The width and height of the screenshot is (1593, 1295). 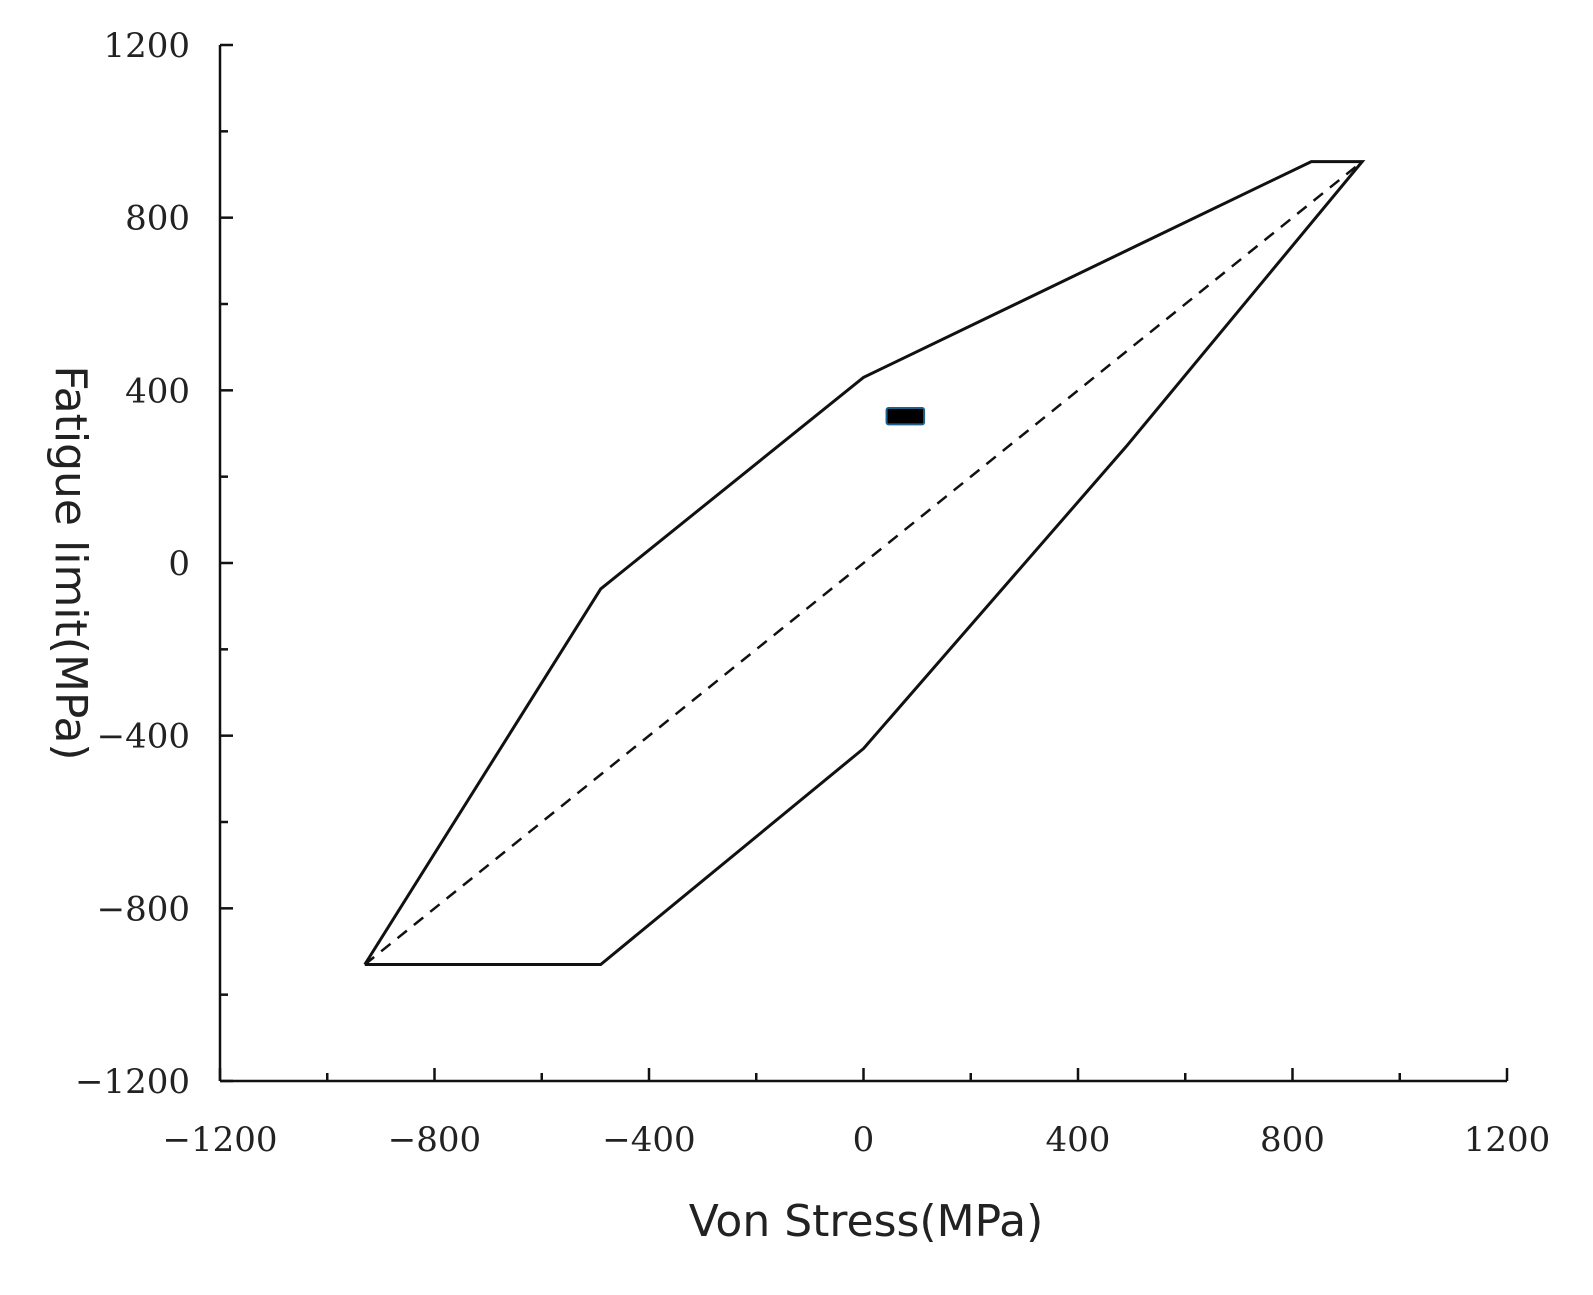 What do you see at coordinates (648, 1140) in the screenshot?
I see `x-tick-label: −400` at bounding box center [648, 1140].